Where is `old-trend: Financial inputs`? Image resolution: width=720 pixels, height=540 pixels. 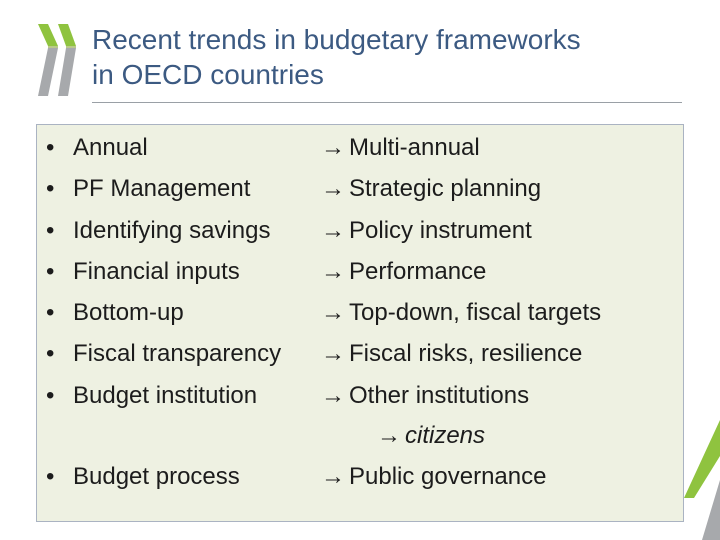
old-trend: Financial inputs is located at coordinates (156, 271).